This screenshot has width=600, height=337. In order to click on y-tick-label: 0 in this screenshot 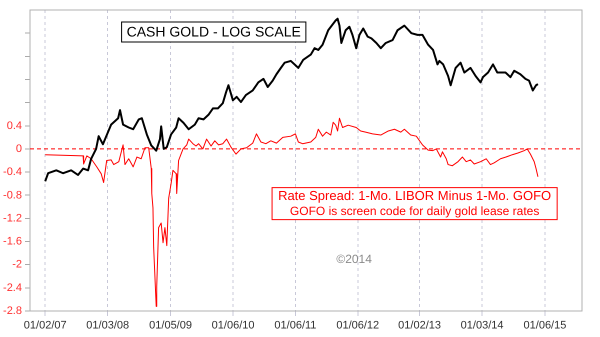, I will do `click(19, 148)`.